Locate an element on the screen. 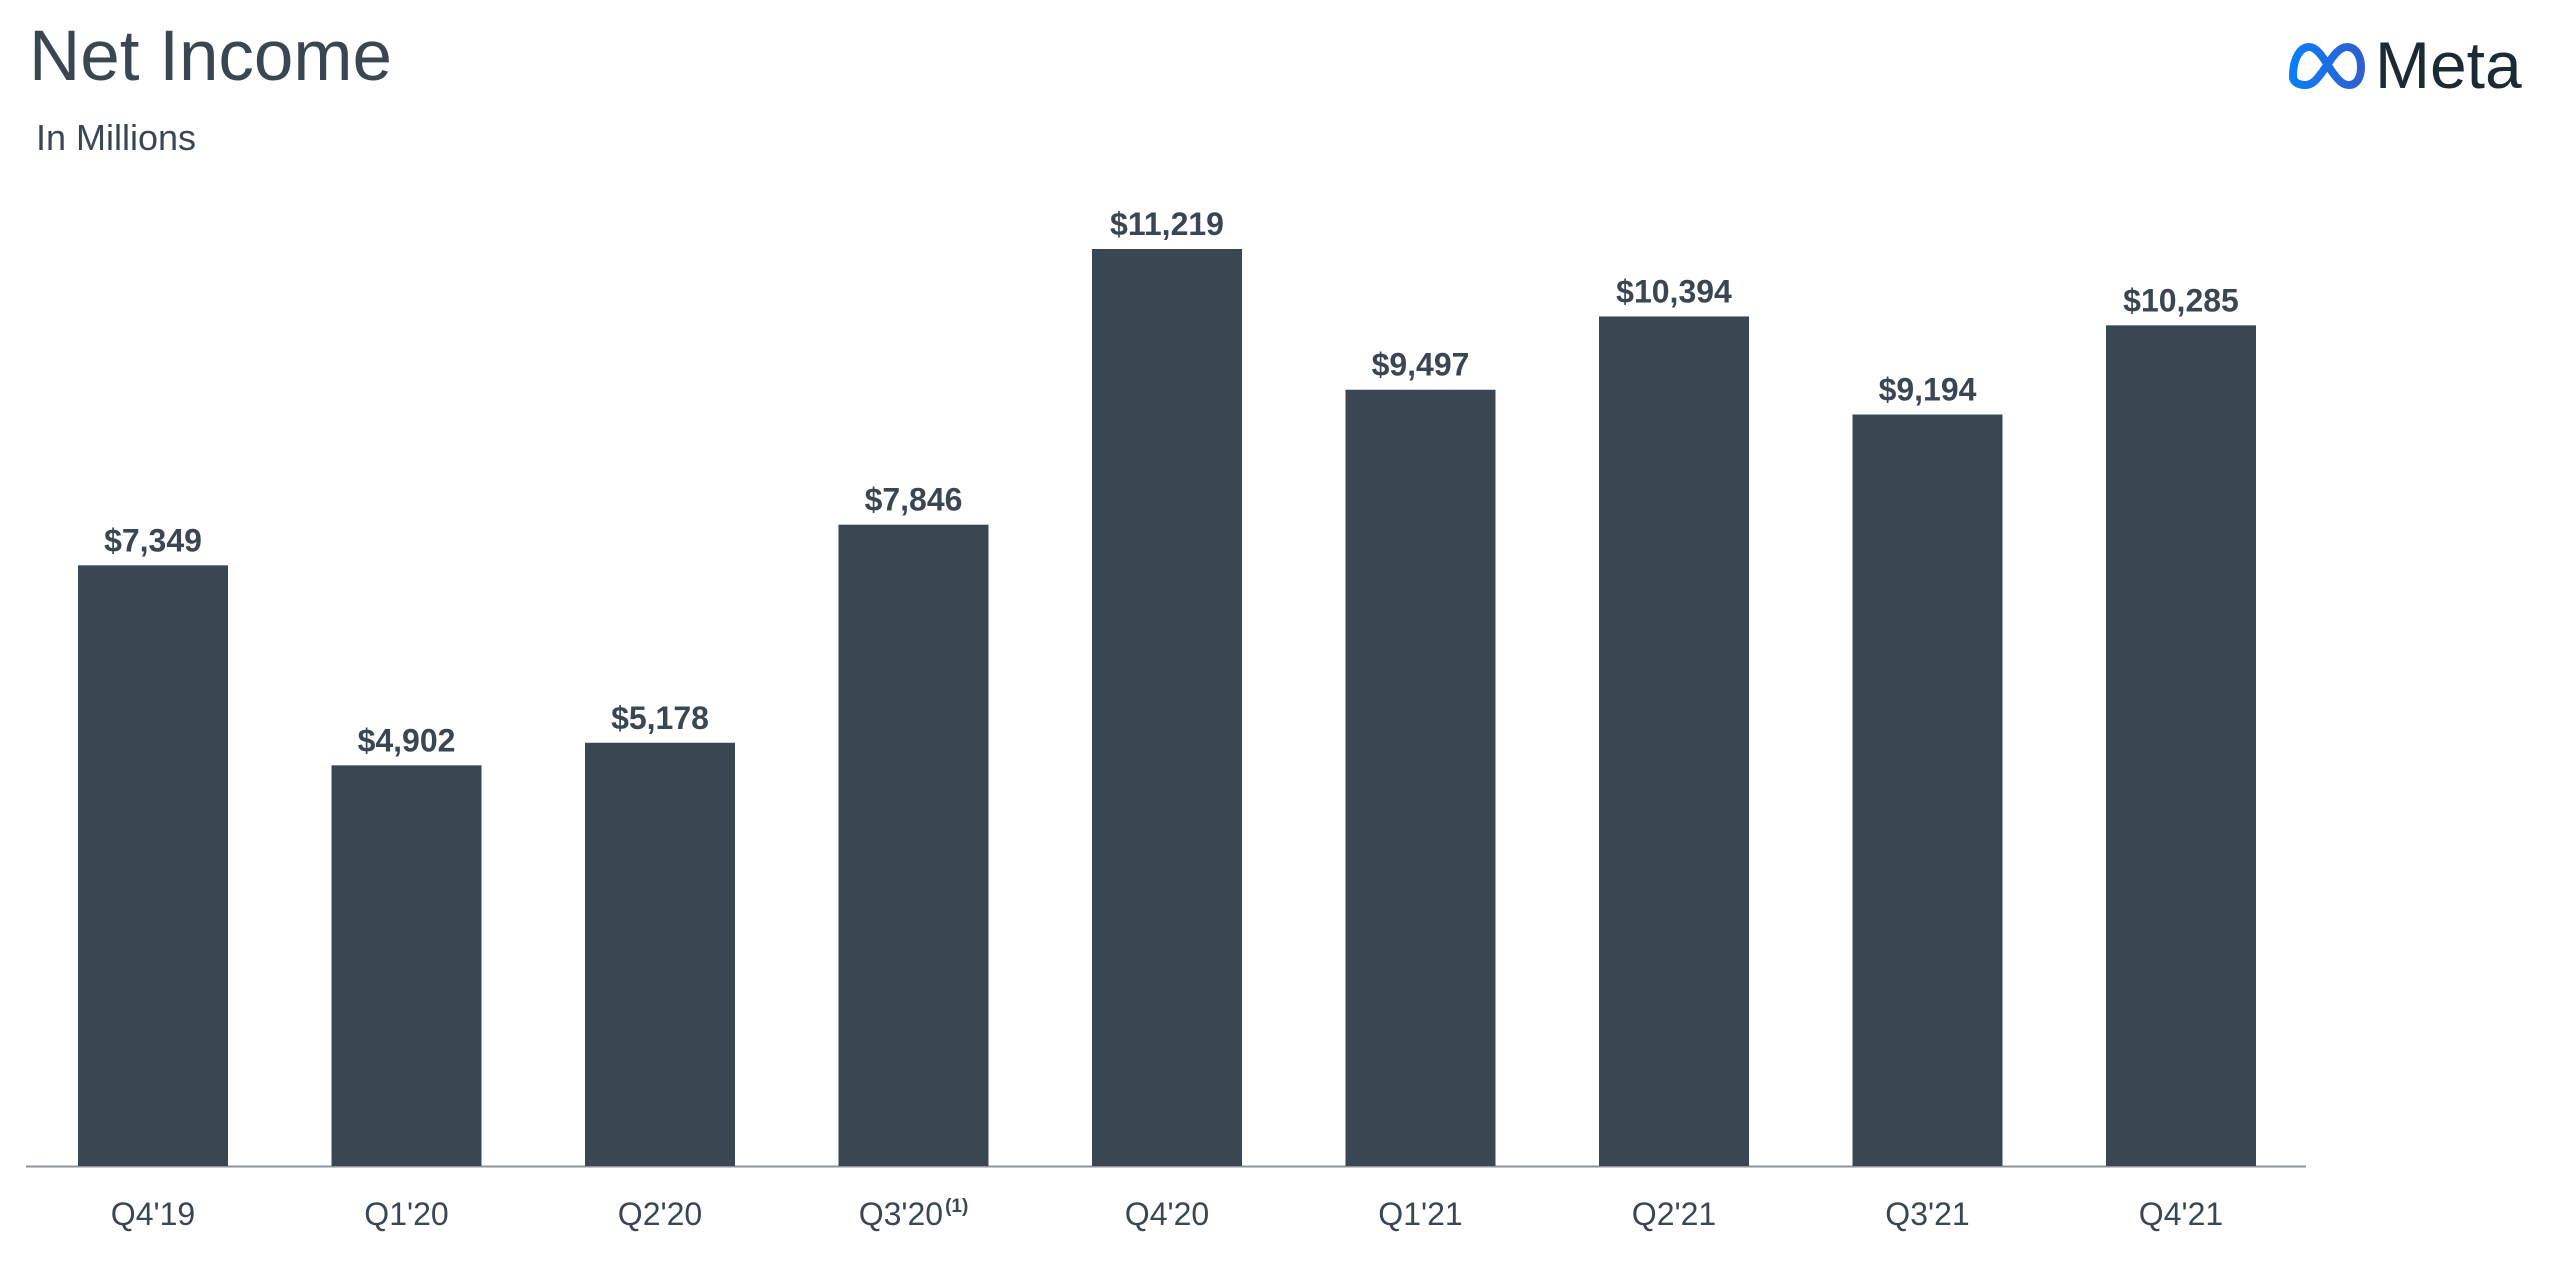 The height and width of the screenshot is (1274, 2560). x-tick-footnote: (1) is located at coordinates (956, 1206).